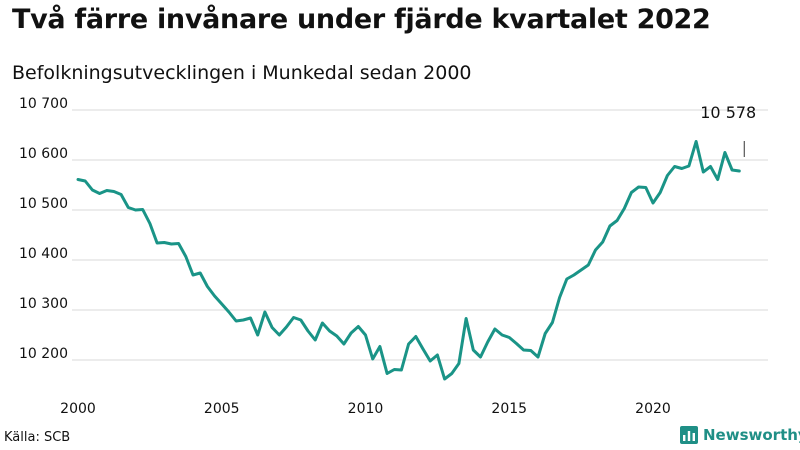 Image resolution: width=800 pixels, height=450 pixels. What do you see at coordinates (222, 409) in the screenshot?
I see `x-tick-label: 2005` at bounding box center [222, 409].